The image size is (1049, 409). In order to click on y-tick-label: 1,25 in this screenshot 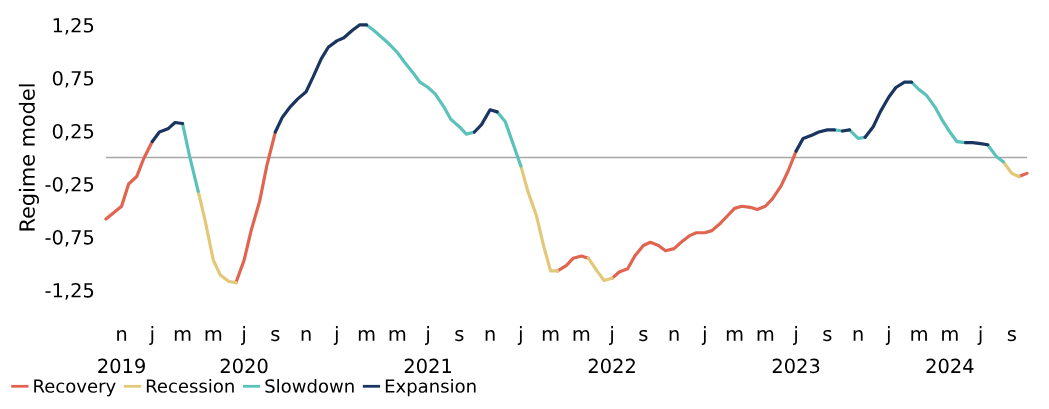, I will do `click(73, 26)`.